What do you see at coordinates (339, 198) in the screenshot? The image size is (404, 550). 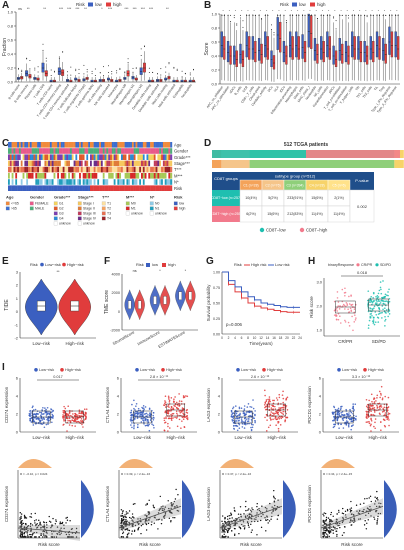 I see `table-cell-value: 2(1%)` at bounding box center [339, 198].